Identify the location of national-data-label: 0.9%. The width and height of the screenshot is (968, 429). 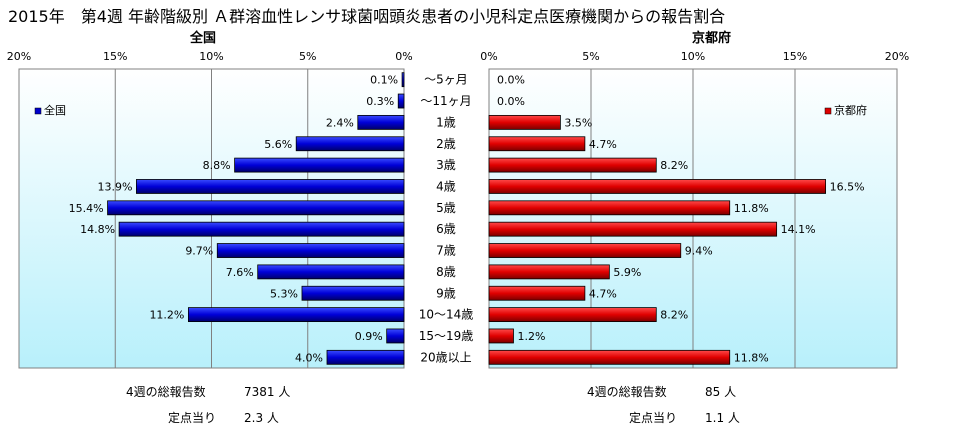
(369, 336).